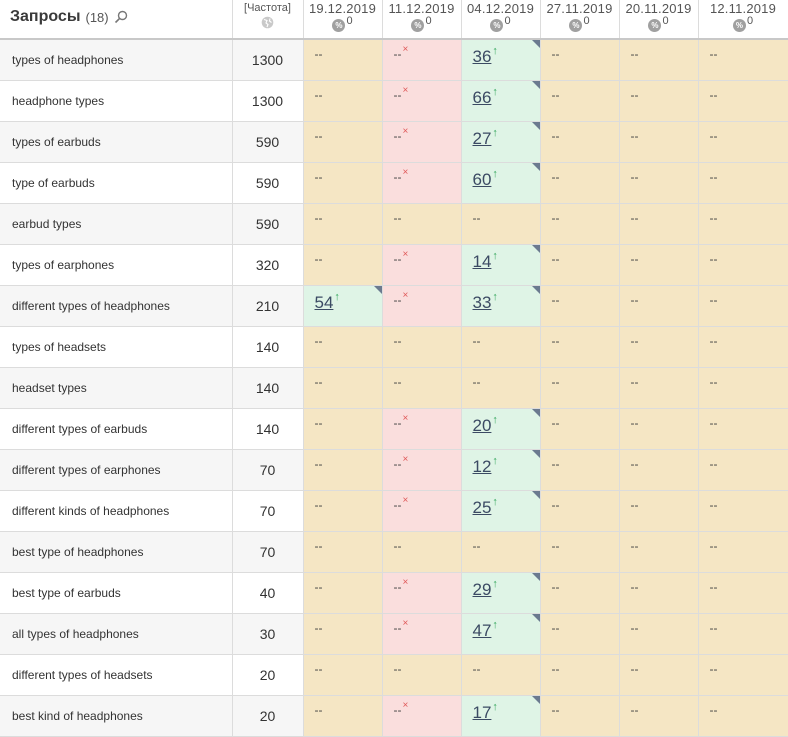 This screenshot has width=788, height=737. I want to click on position-link: 12, so click(482, 466).